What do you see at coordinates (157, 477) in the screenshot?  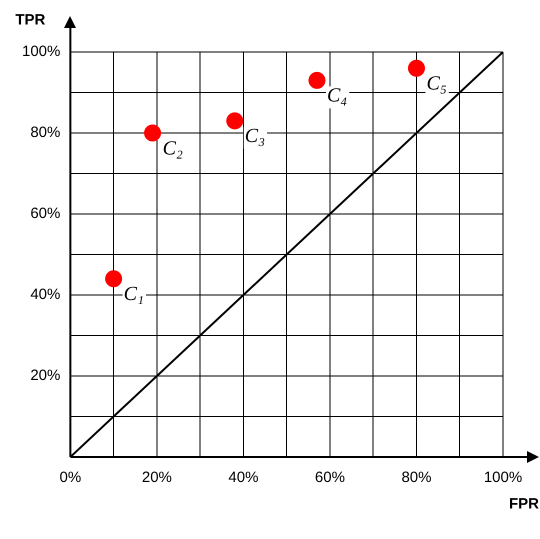 I see `x-tick-label: 20%` at bounding box center [157, 477].